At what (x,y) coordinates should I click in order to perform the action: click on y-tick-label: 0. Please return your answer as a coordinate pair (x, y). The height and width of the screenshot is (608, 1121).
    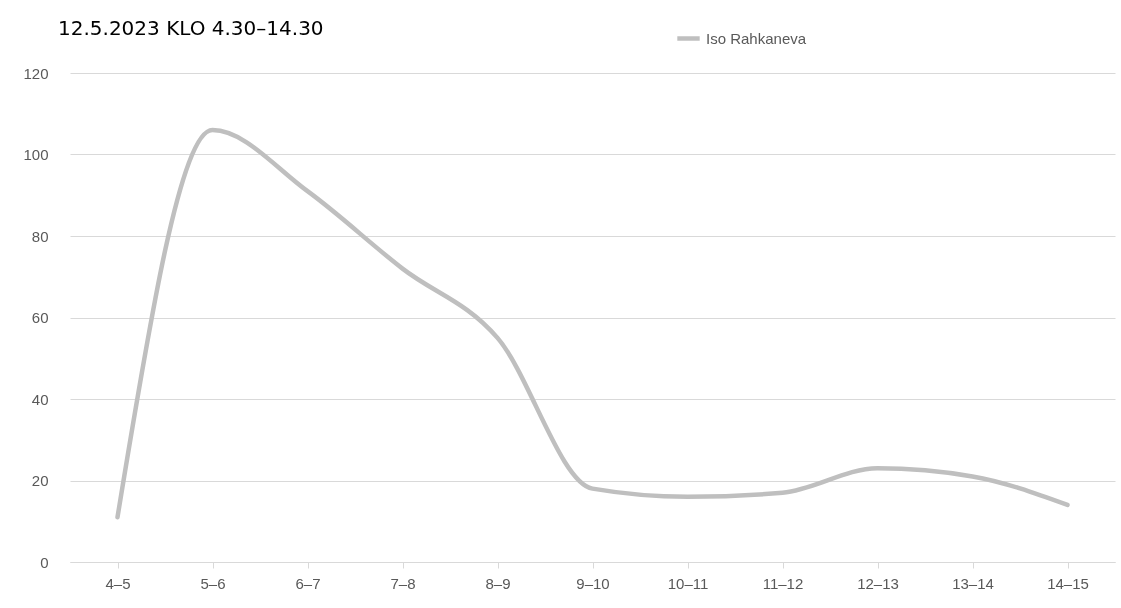
    Looking at the image, I should click on (44, 562).